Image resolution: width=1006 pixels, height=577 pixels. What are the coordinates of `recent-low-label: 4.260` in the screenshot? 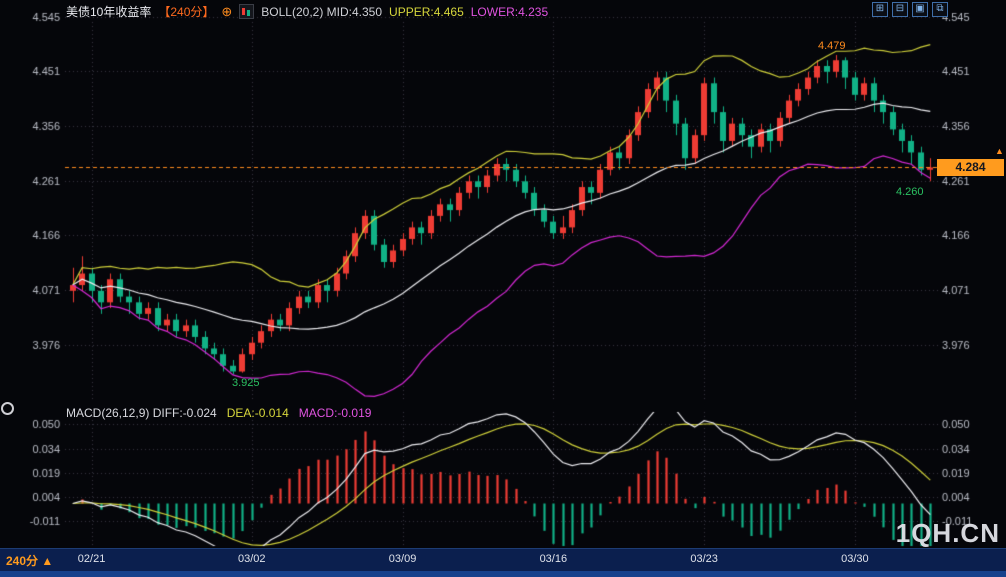 It's located at (910, 192).